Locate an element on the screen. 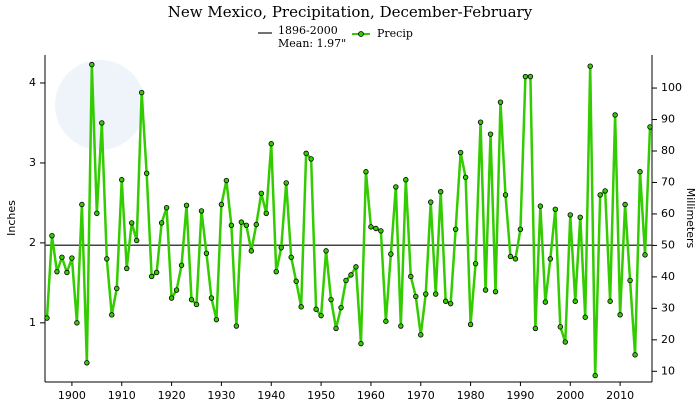 This screenshot has height=407, width=700. y2-tick-label: 20 is located at coordinates (668, 339).